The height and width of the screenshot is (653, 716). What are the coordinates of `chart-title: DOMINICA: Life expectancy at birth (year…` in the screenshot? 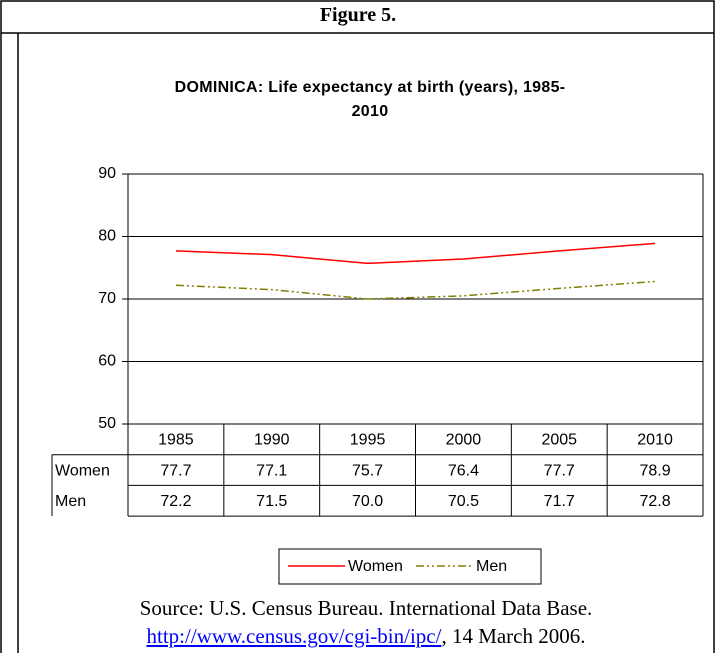 It's located at (370, 99).